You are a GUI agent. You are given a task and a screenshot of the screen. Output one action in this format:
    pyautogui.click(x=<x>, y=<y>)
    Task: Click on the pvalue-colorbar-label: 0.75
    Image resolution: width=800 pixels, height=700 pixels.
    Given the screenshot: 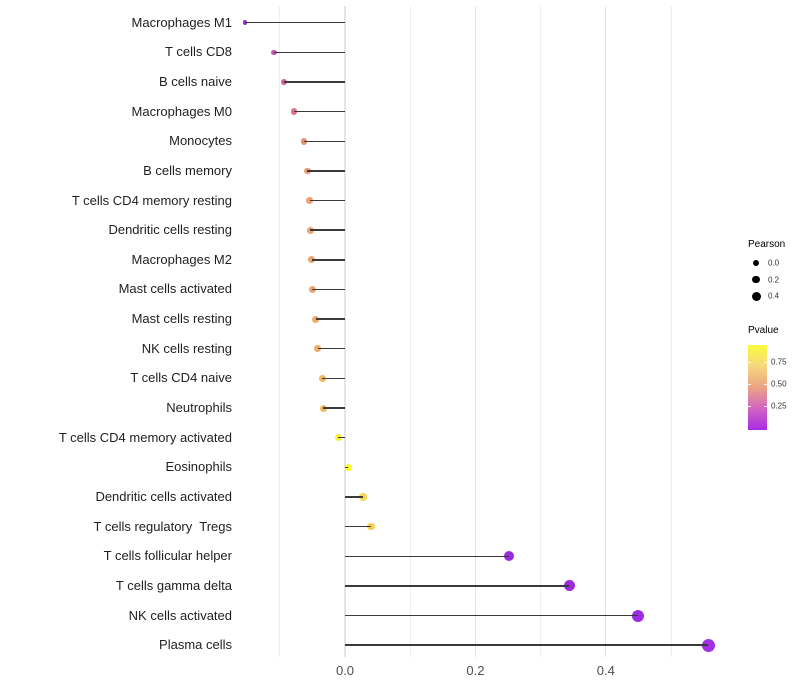 What is the action you would take?
    pyautogui.click(x=779, y=362)
    